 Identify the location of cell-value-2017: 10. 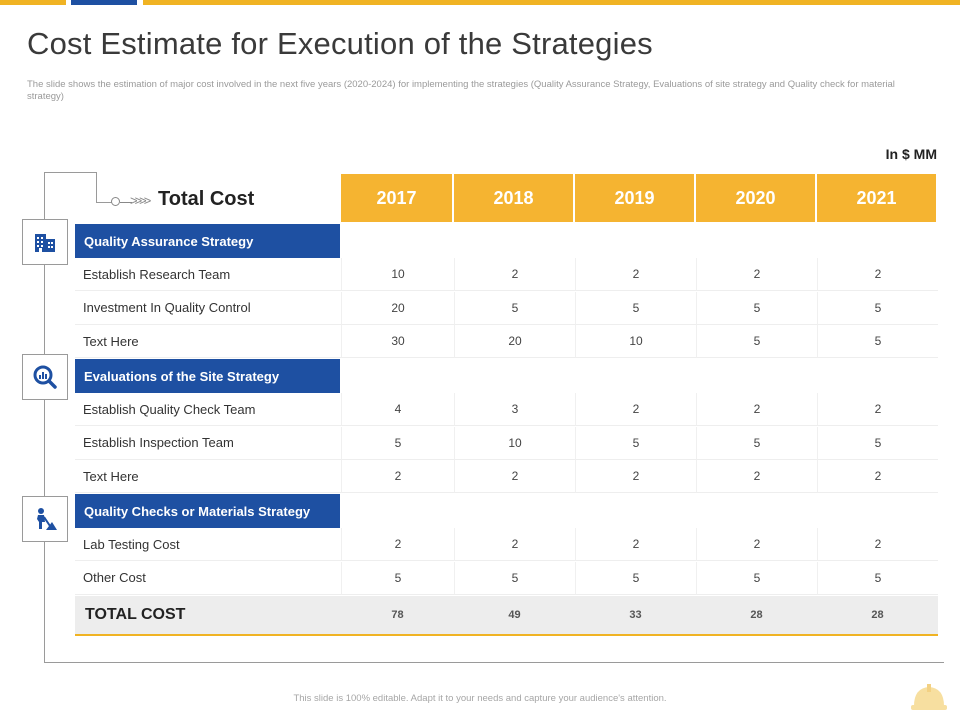
(397, 274).